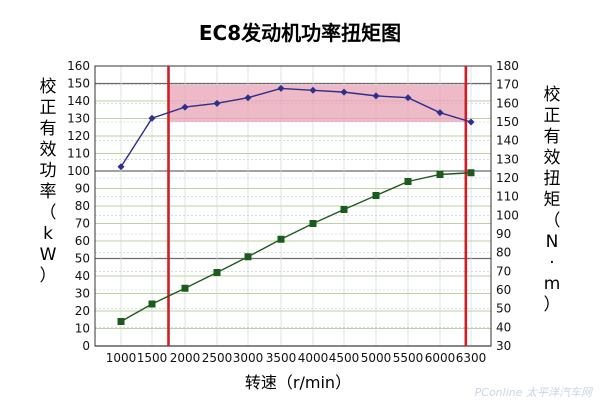  I want to click on left-tick-label: 160, so click(78, 66).